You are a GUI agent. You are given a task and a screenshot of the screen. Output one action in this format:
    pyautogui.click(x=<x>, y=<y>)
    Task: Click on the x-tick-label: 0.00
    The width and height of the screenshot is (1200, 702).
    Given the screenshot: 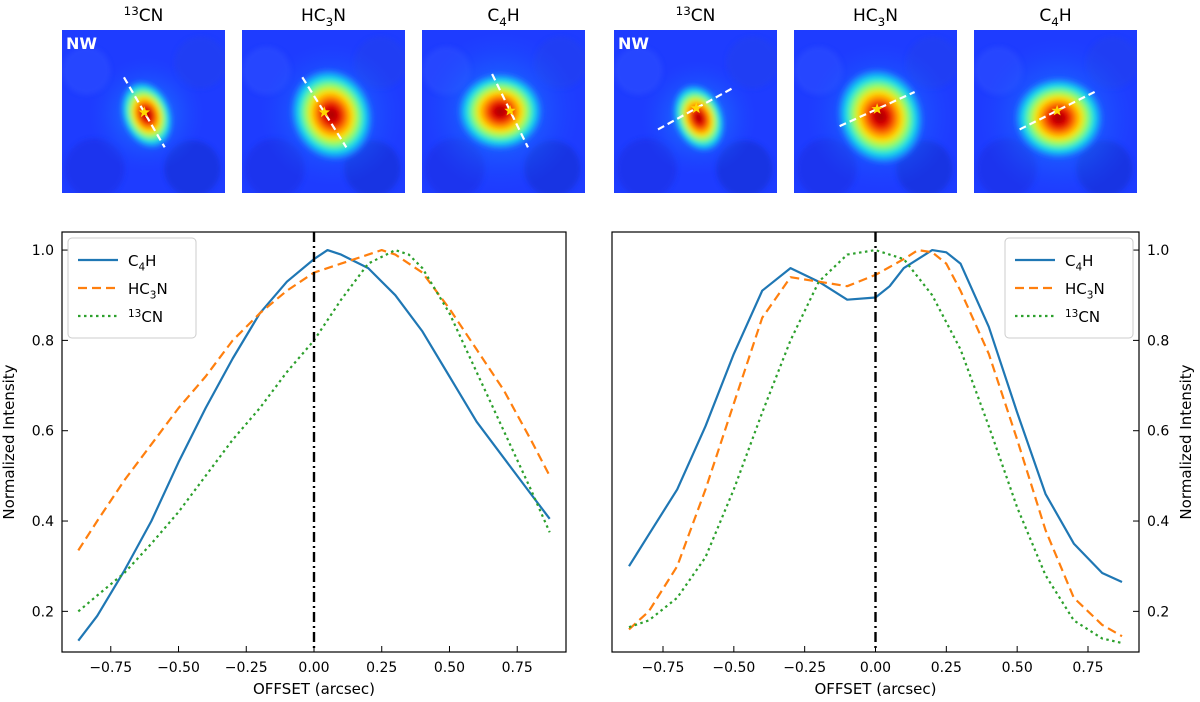 What is the action you would take?
    pyautogui.click(x=875, y=668)
    